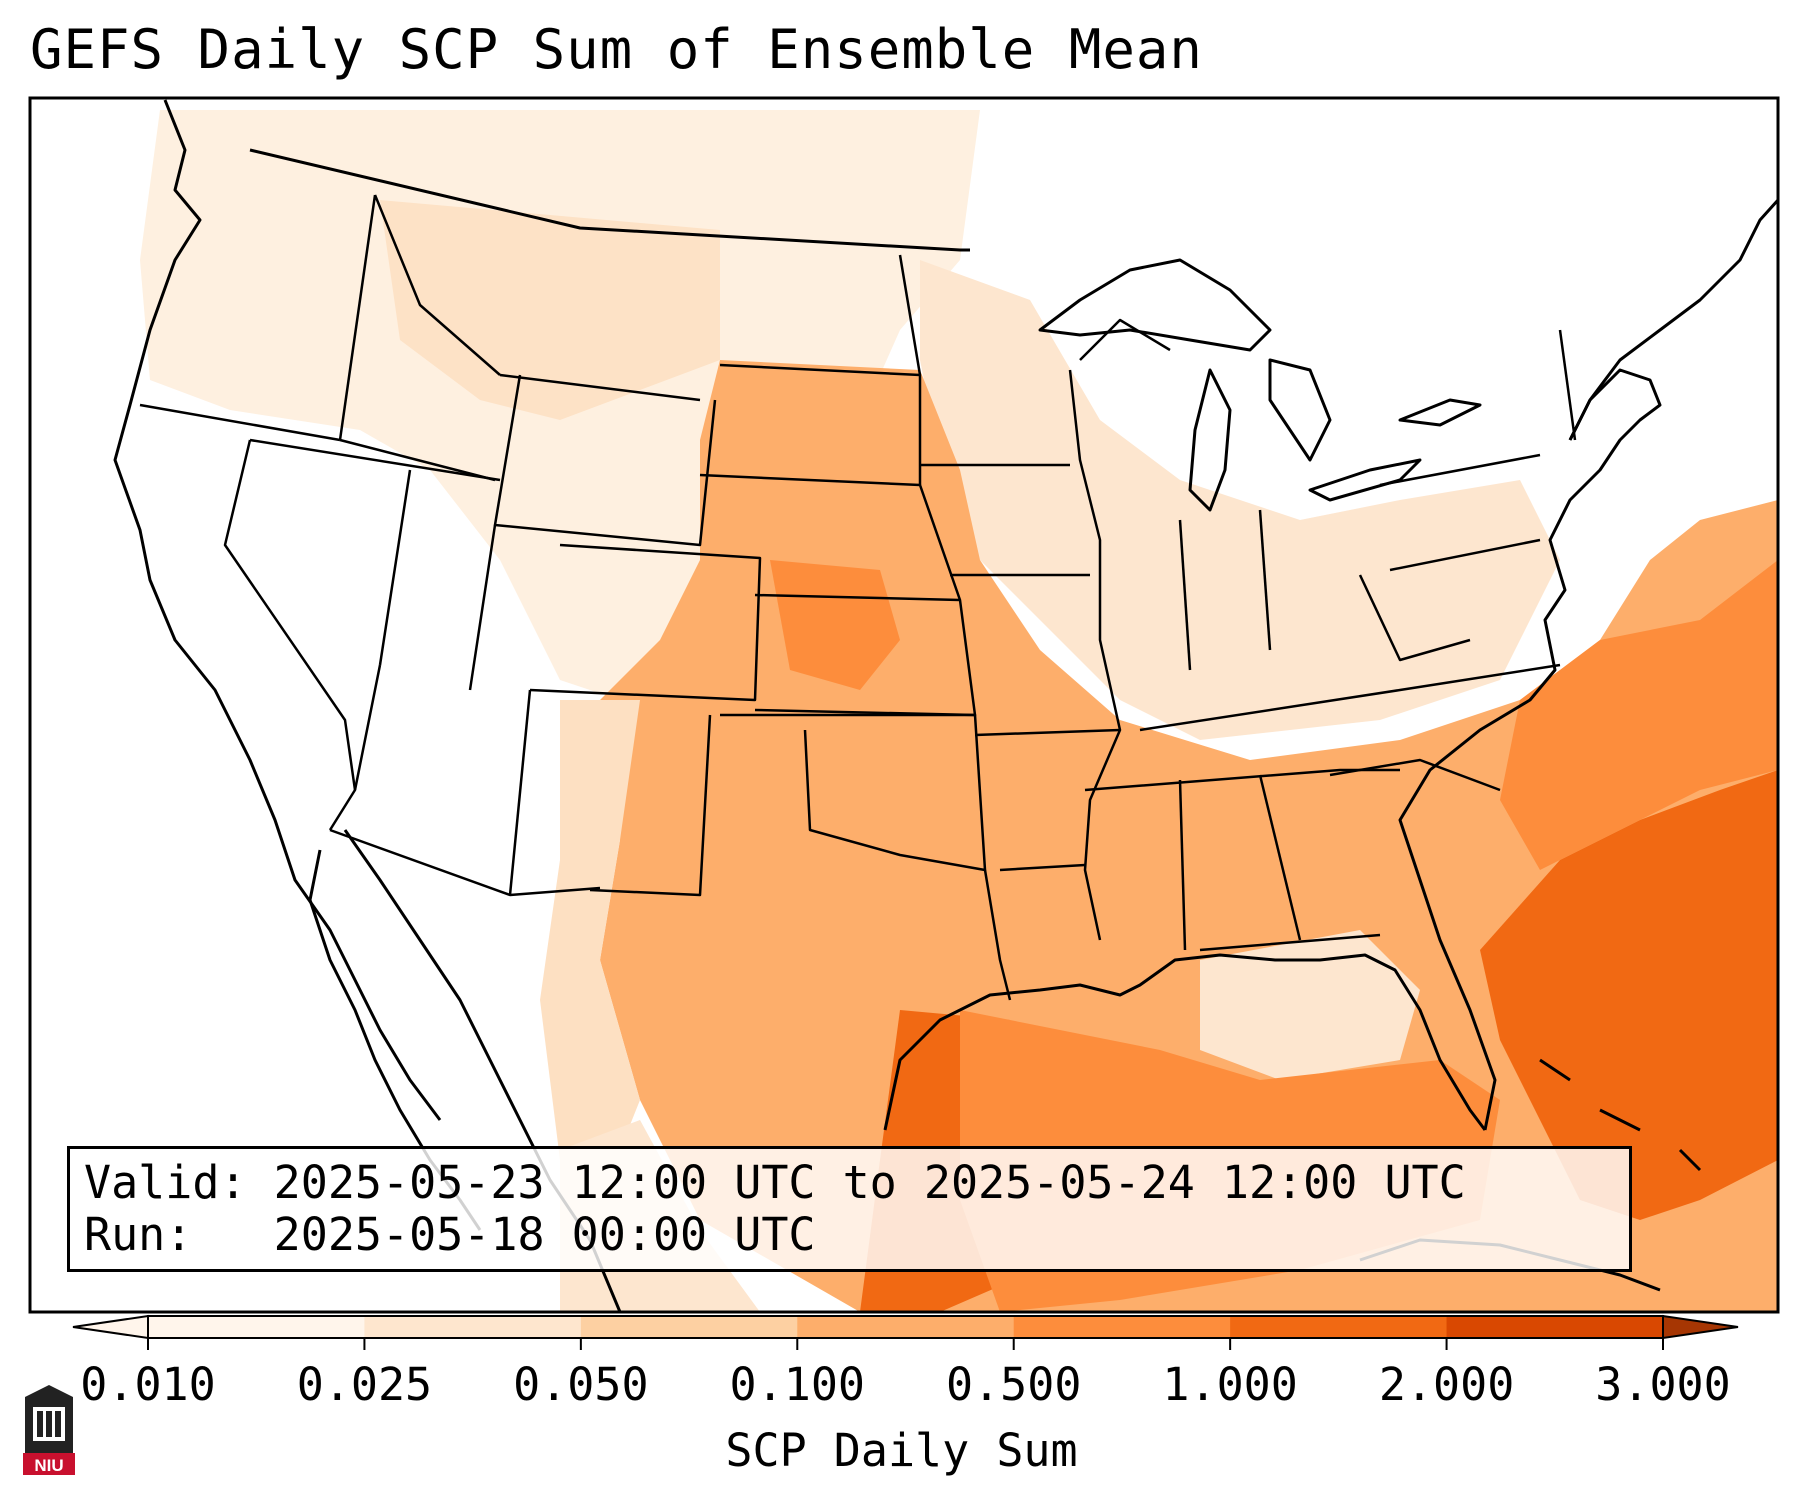 This screenshot has height=1500, width=1803. Describe the element at coordinates (1310, 1005) in the screenshot. I see `scp-region-low-southeast` at that location.